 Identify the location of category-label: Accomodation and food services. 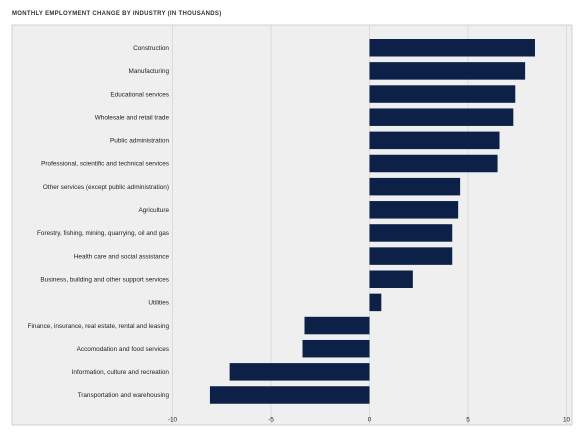
(123, 349).